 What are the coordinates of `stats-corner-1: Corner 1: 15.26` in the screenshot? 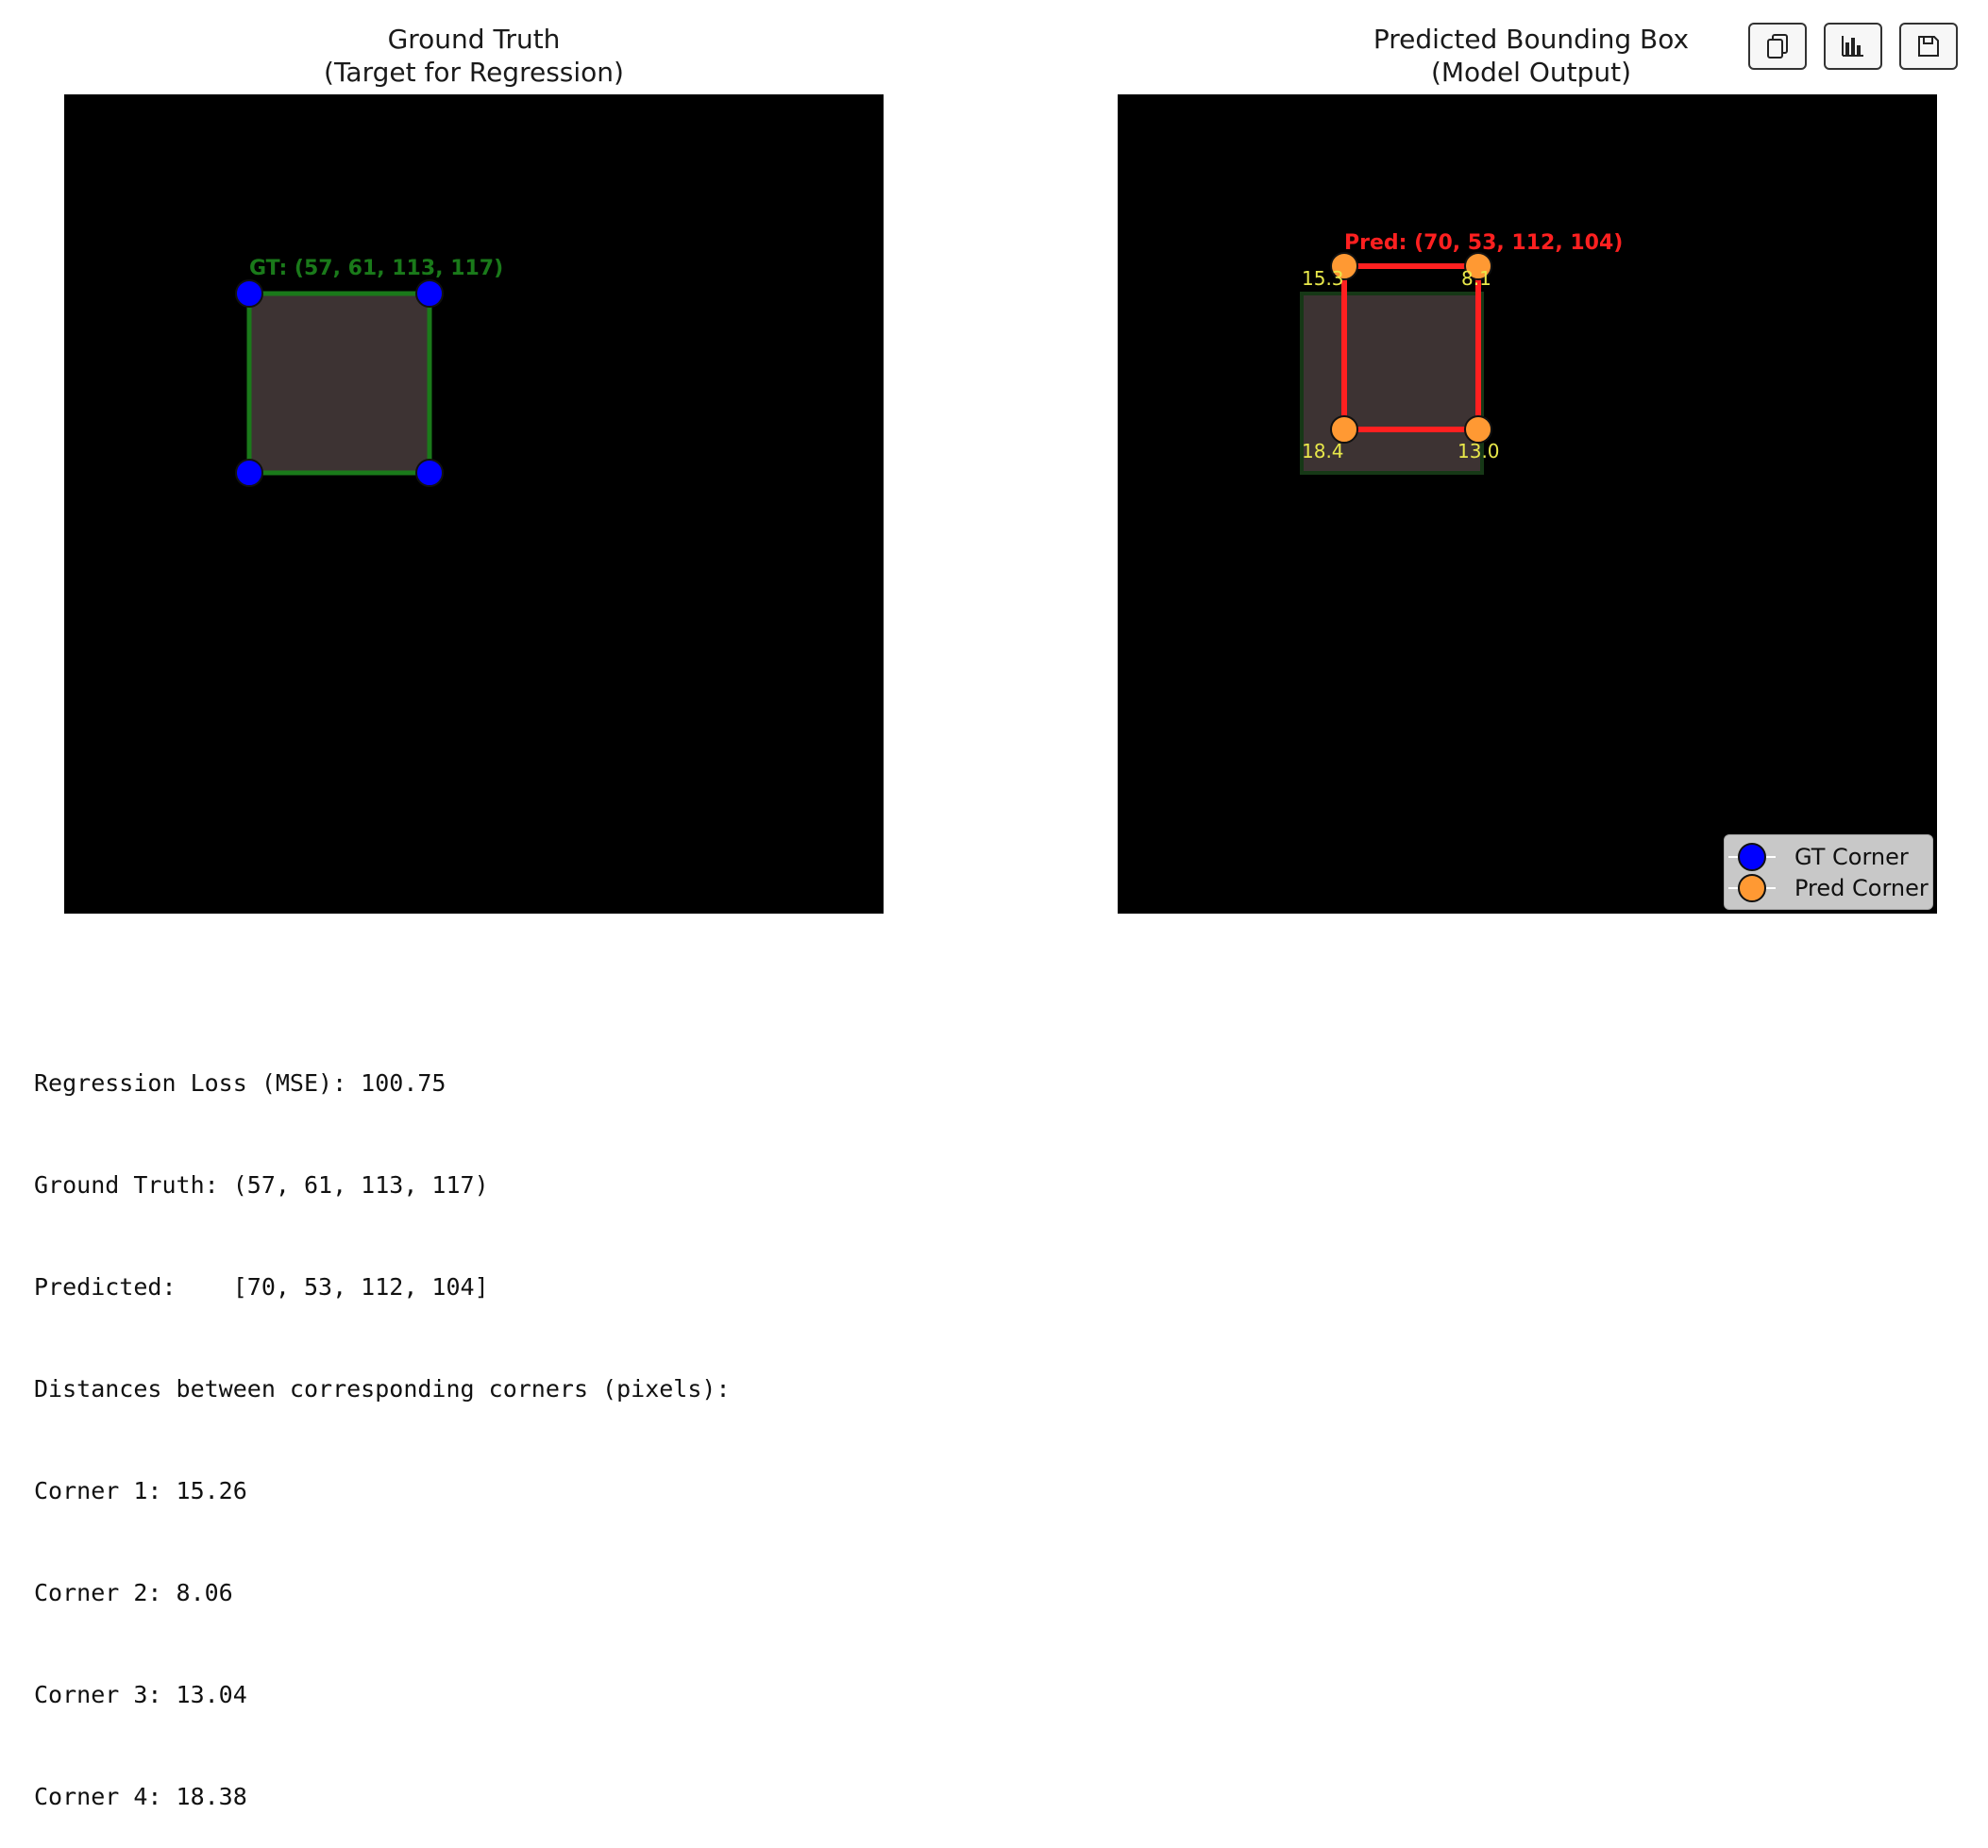 It's located at (140, 1490).